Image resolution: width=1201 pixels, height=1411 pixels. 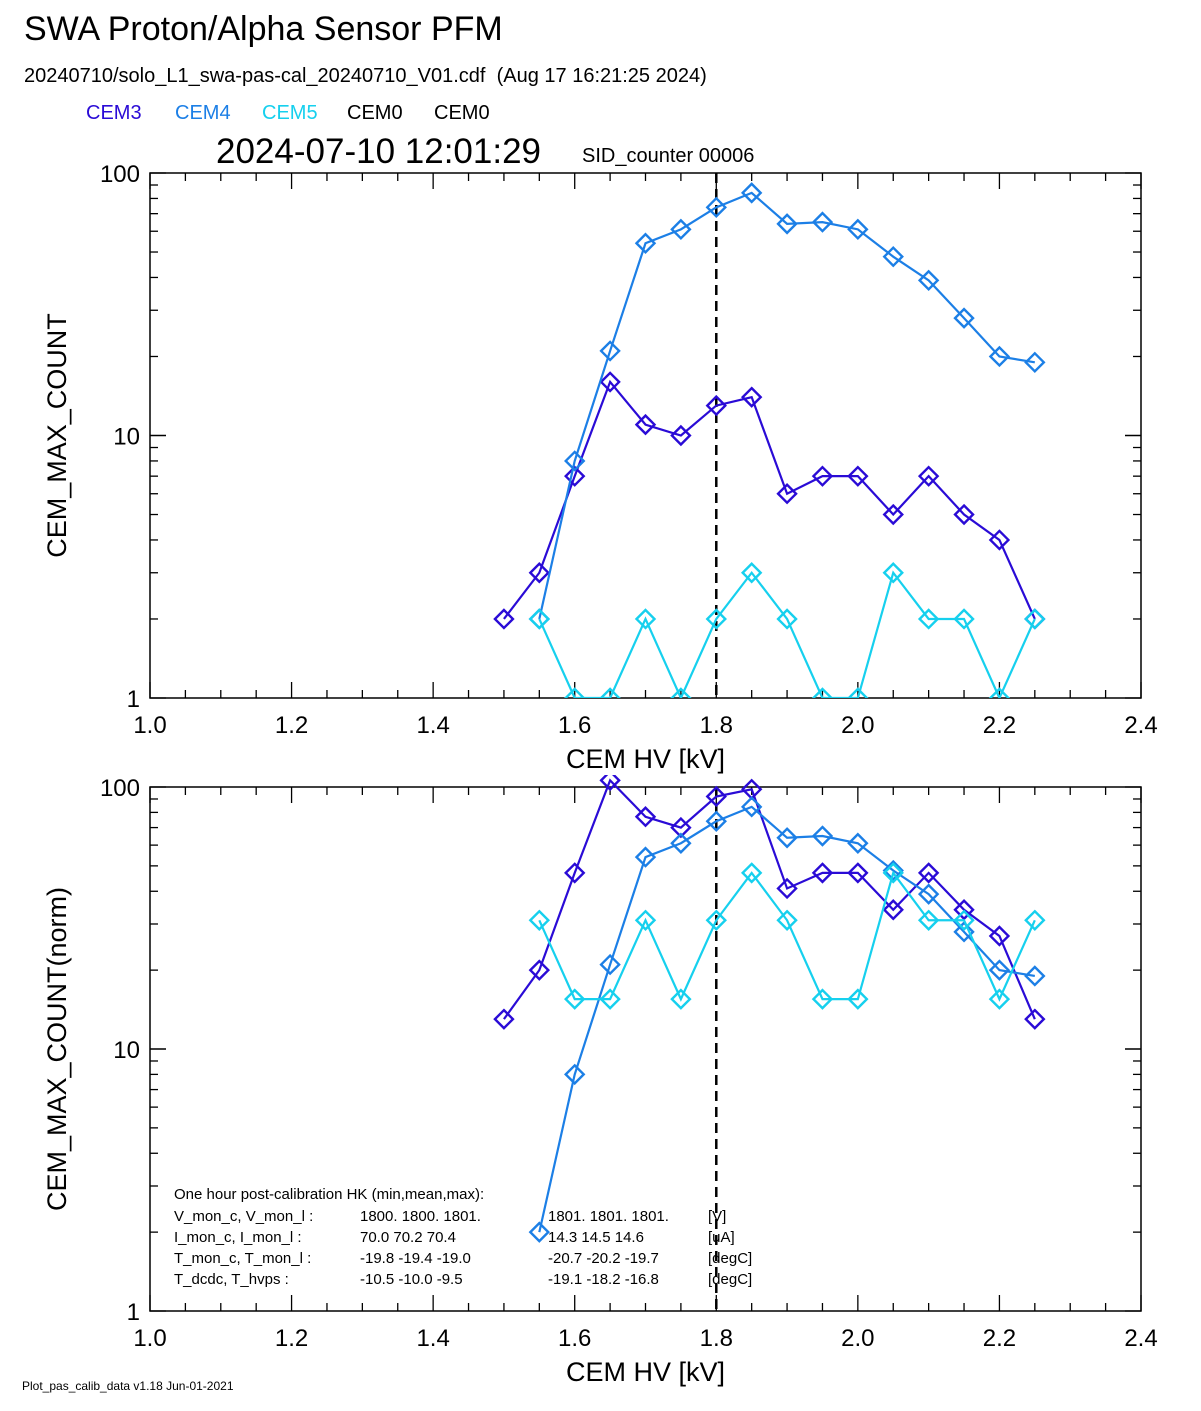 What do you see at coordinates (408, 1237) in the screenshot?
I see `hk-row-c-values: 70.0 70.2 70.4` at bounding box center [408, 1237].